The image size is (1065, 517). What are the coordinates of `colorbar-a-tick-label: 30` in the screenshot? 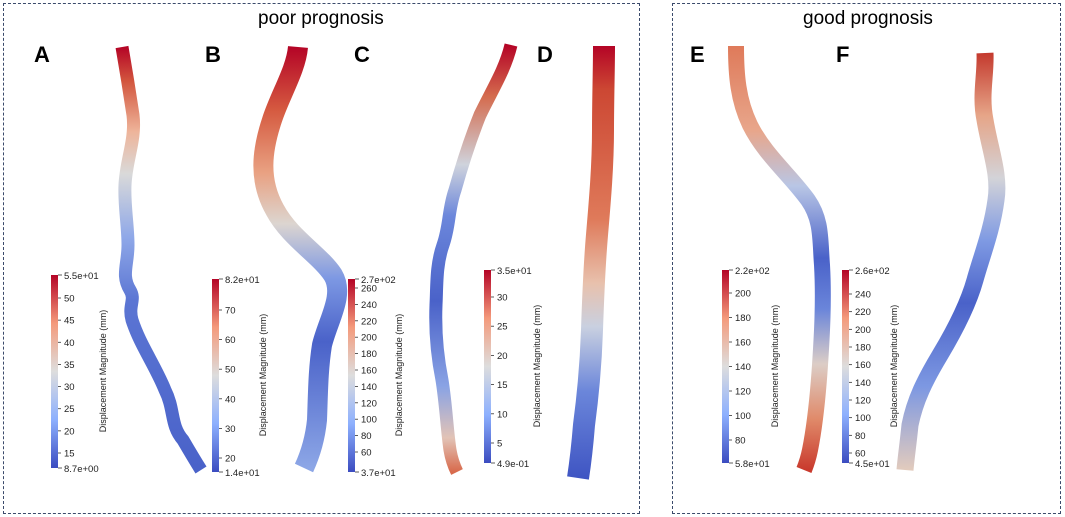 It's located at (69, 387).